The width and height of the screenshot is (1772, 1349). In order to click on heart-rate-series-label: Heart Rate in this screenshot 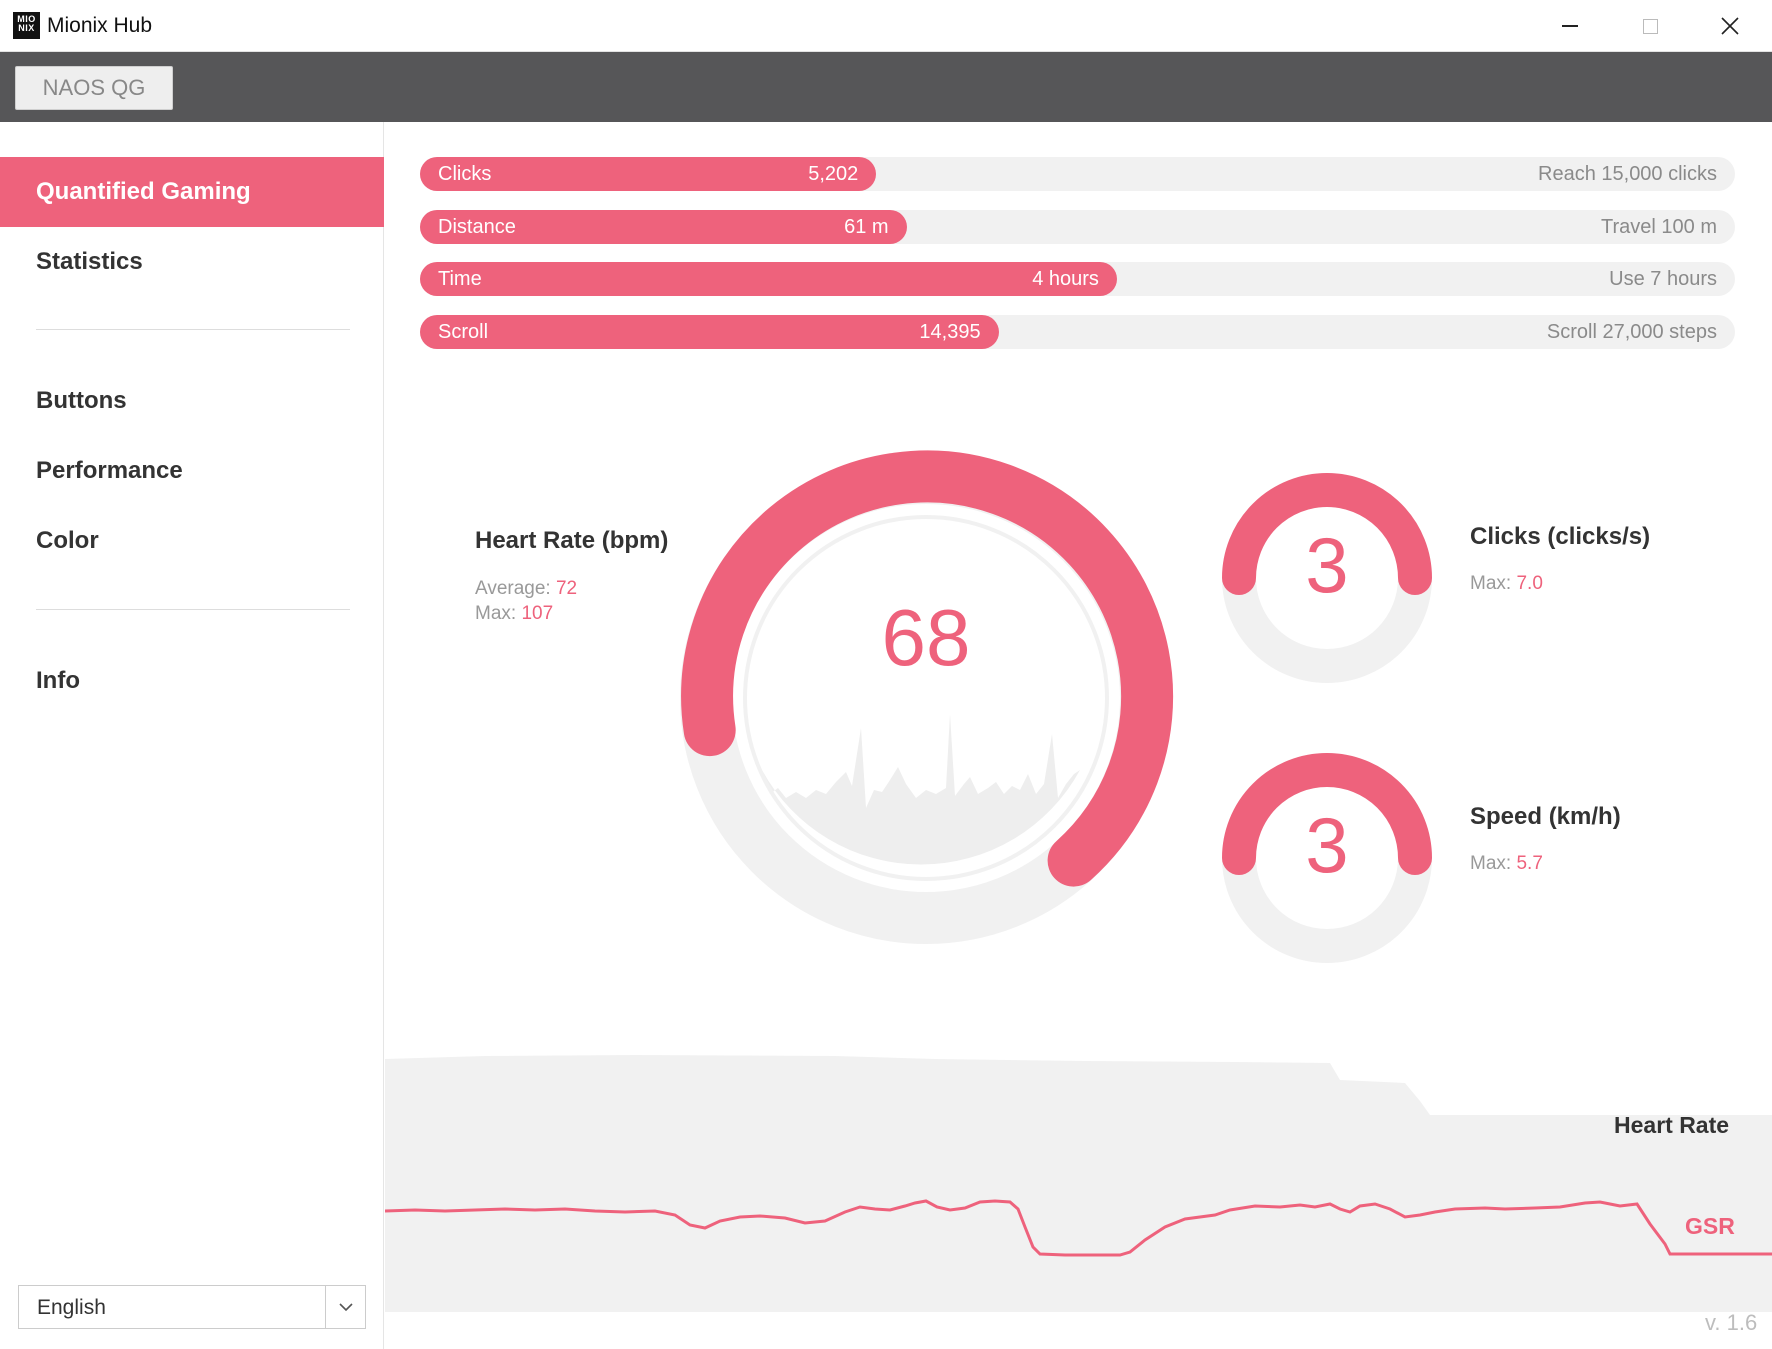, I will do `click(1672, 1125)`.